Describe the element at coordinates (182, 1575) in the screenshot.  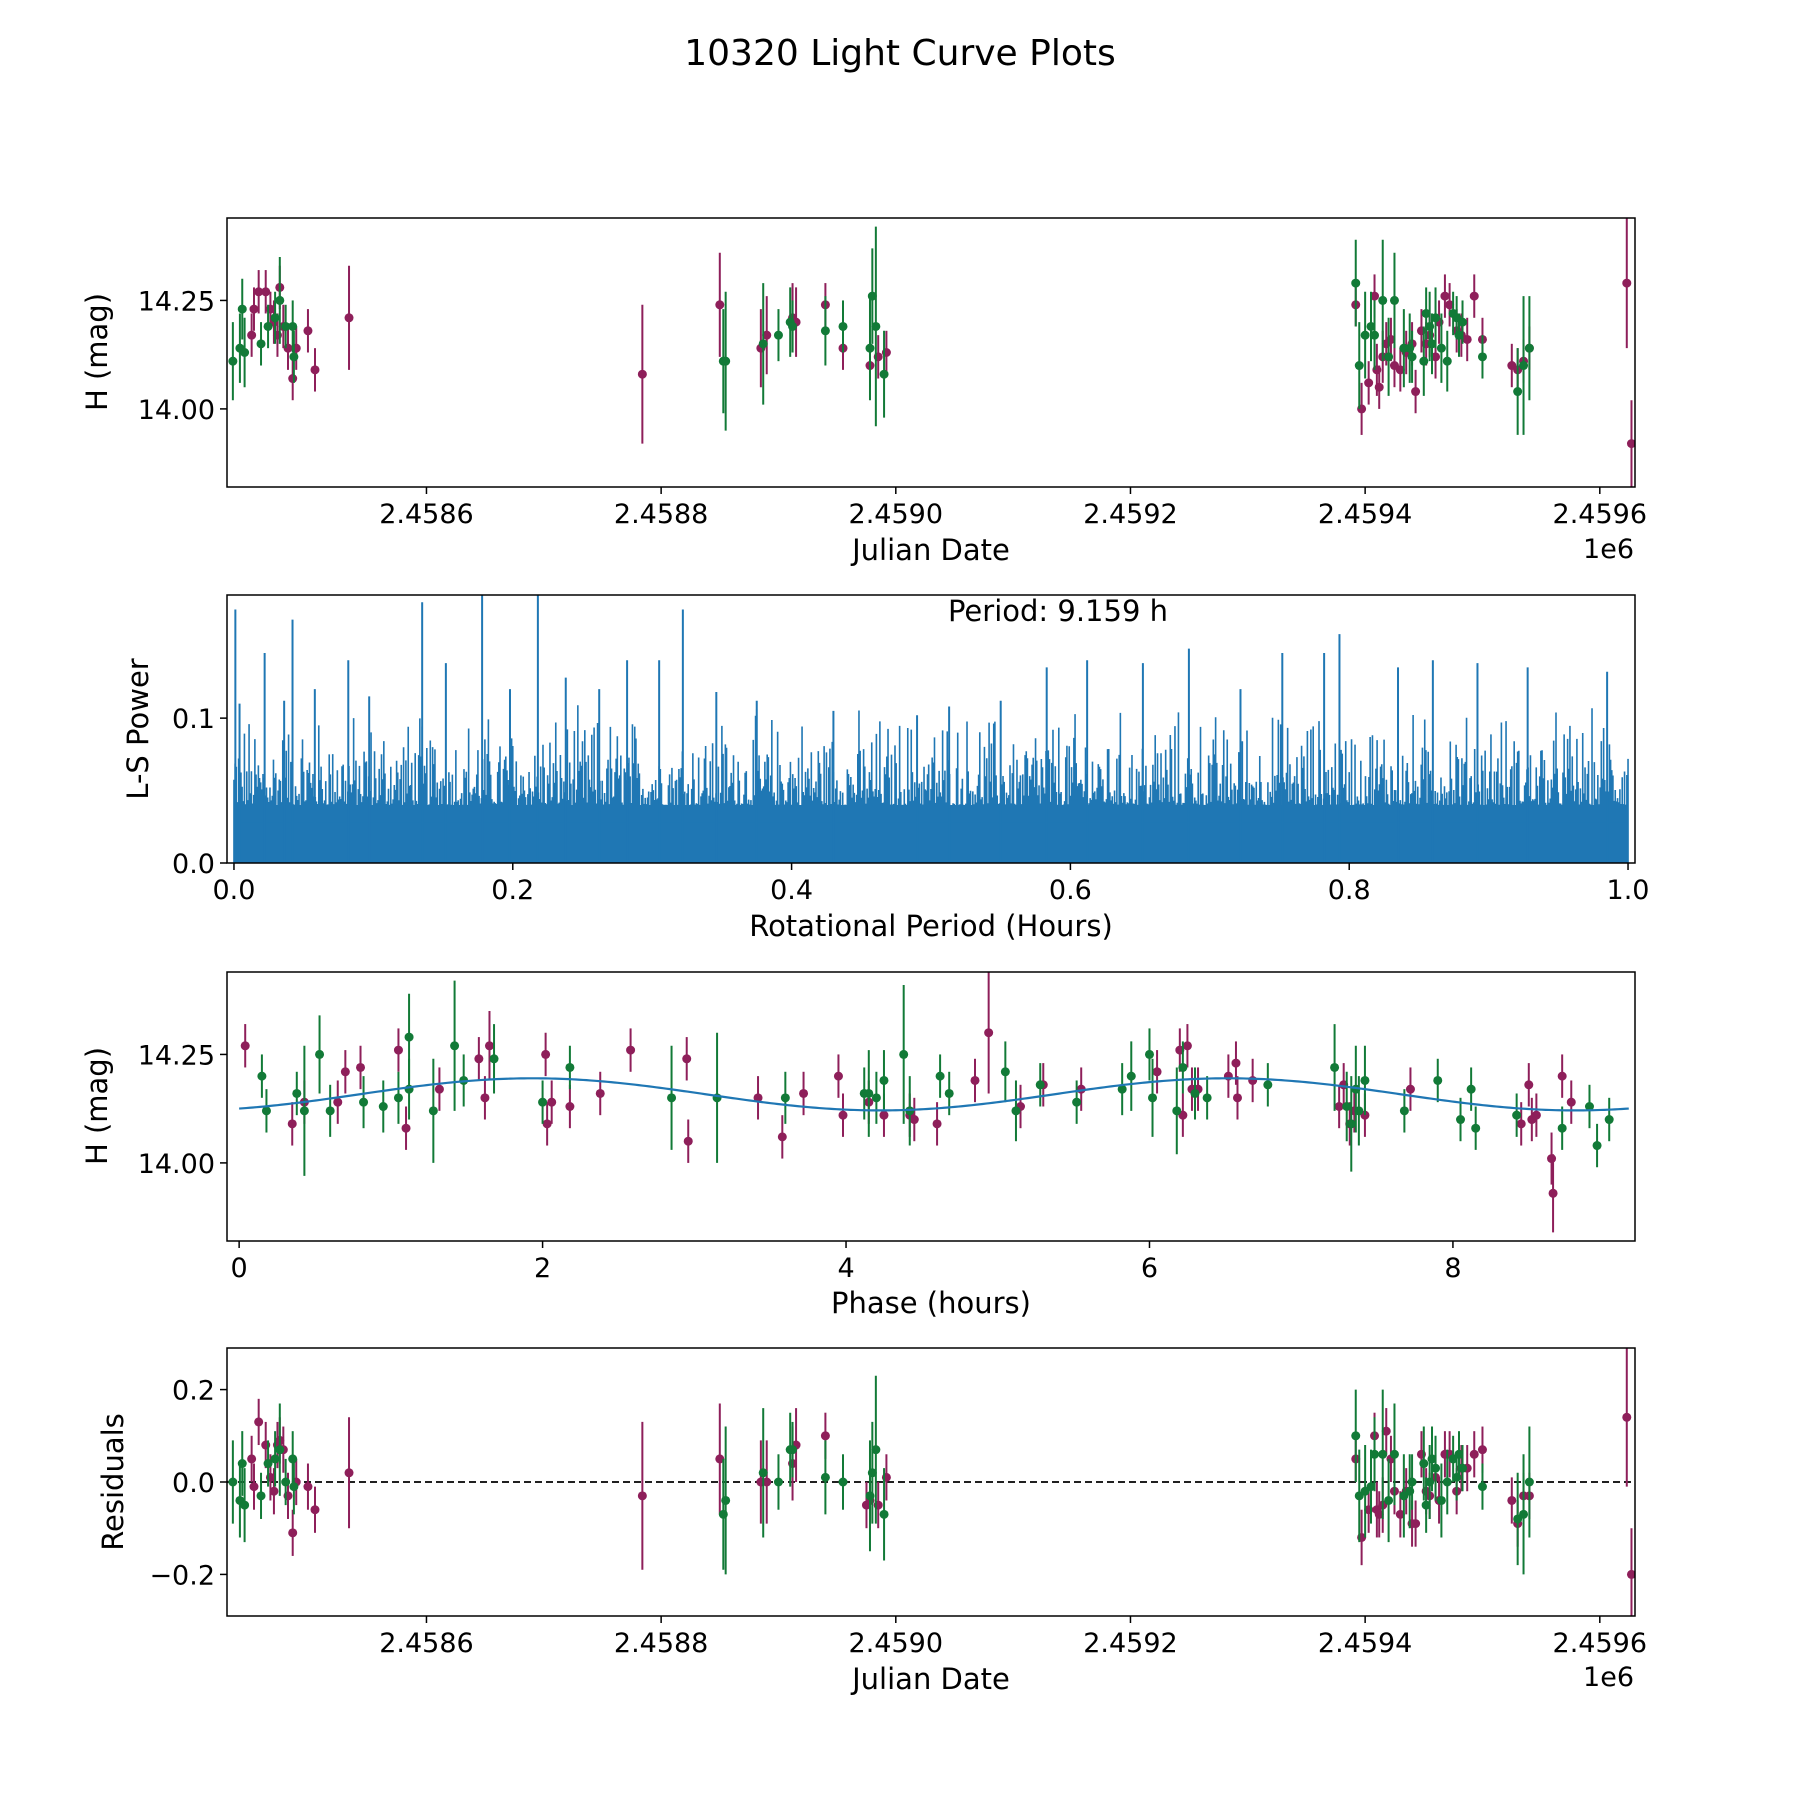
I see `y-tick-label: −0.2` at that location.